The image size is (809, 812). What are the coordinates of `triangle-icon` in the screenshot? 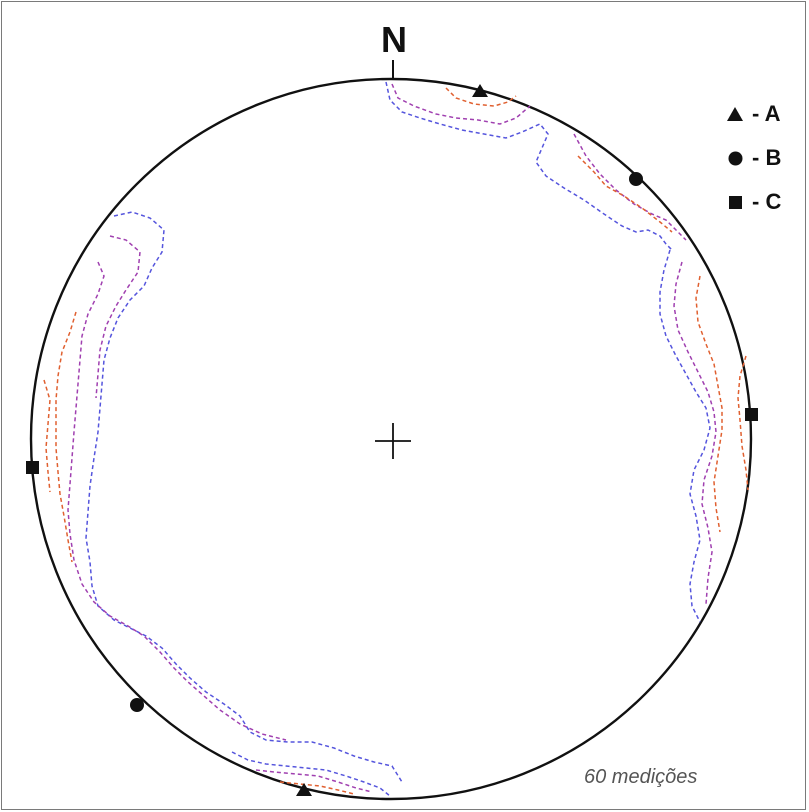 It's located at (735, 114).